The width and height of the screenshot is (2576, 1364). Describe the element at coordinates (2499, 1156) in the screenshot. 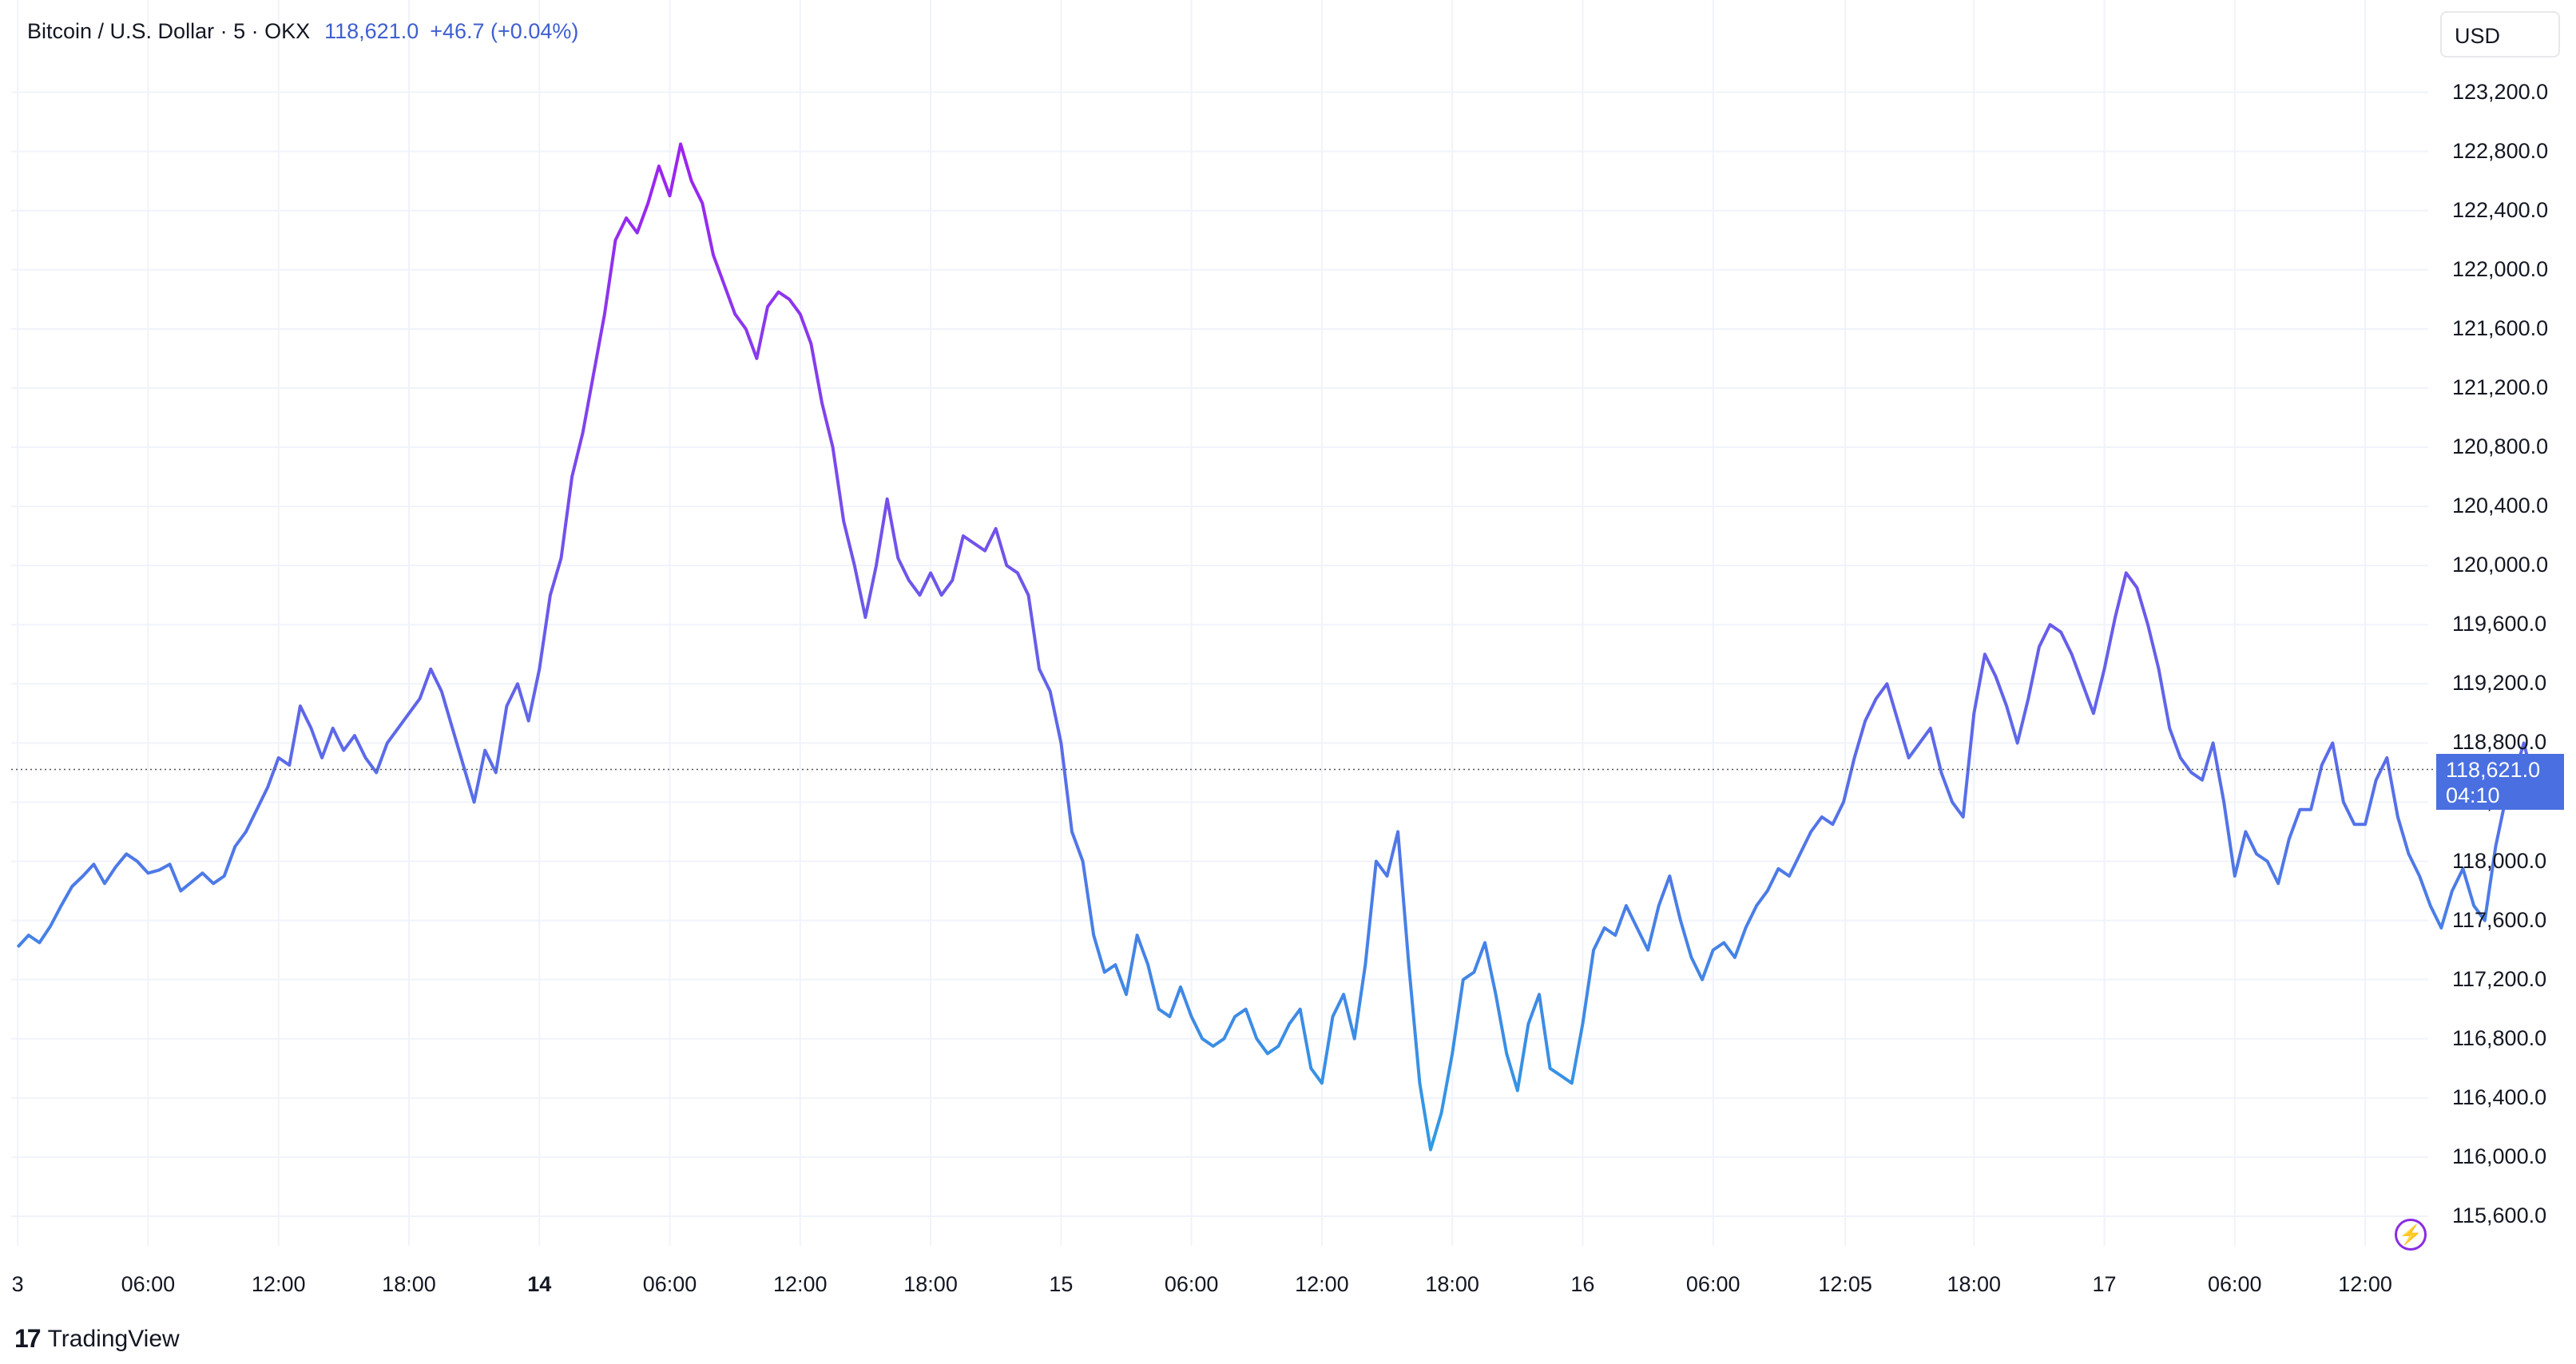

I see `y-tick-label: 116,000.0` at that location.